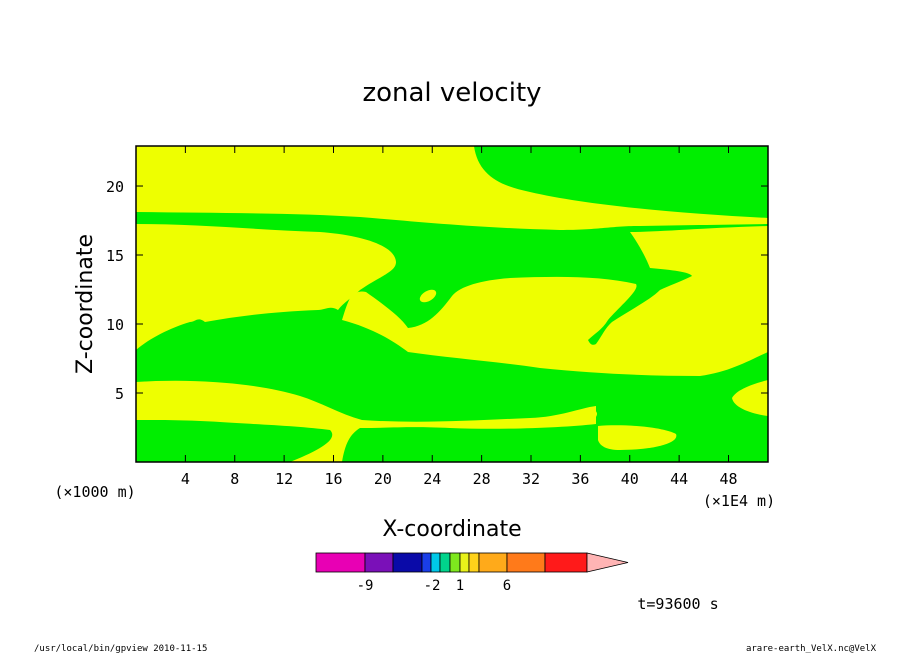  Describe the element at coordinates (94, 492) in the screenshot. I see `y-unit: (×1000 m)` at that location.